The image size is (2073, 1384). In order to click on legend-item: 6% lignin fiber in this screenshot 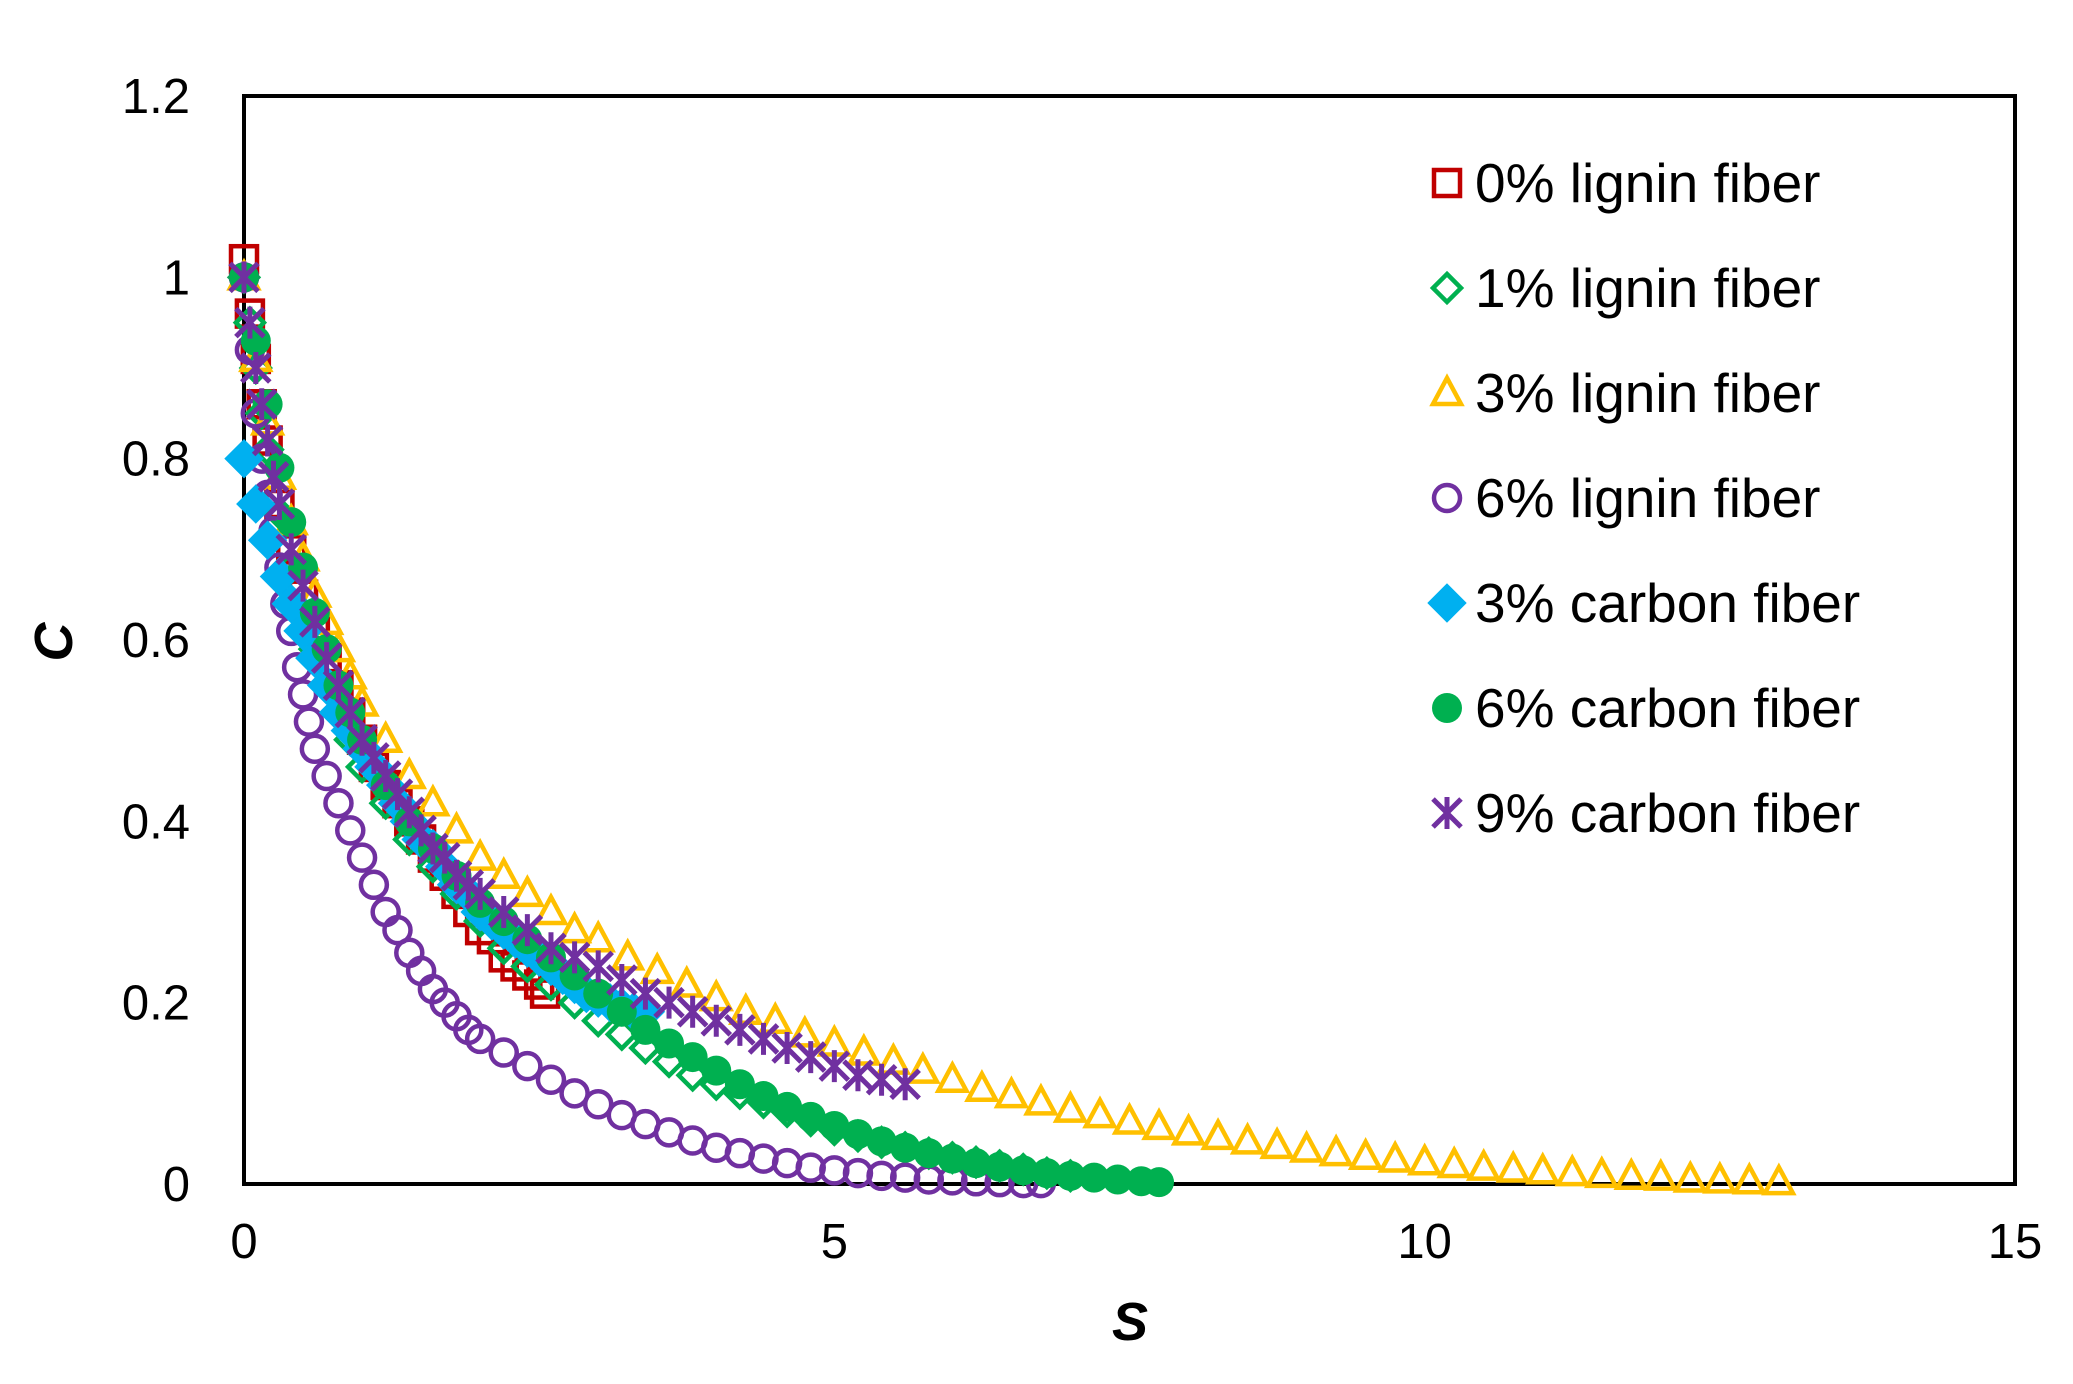, I will do `click(1625, 498)`.